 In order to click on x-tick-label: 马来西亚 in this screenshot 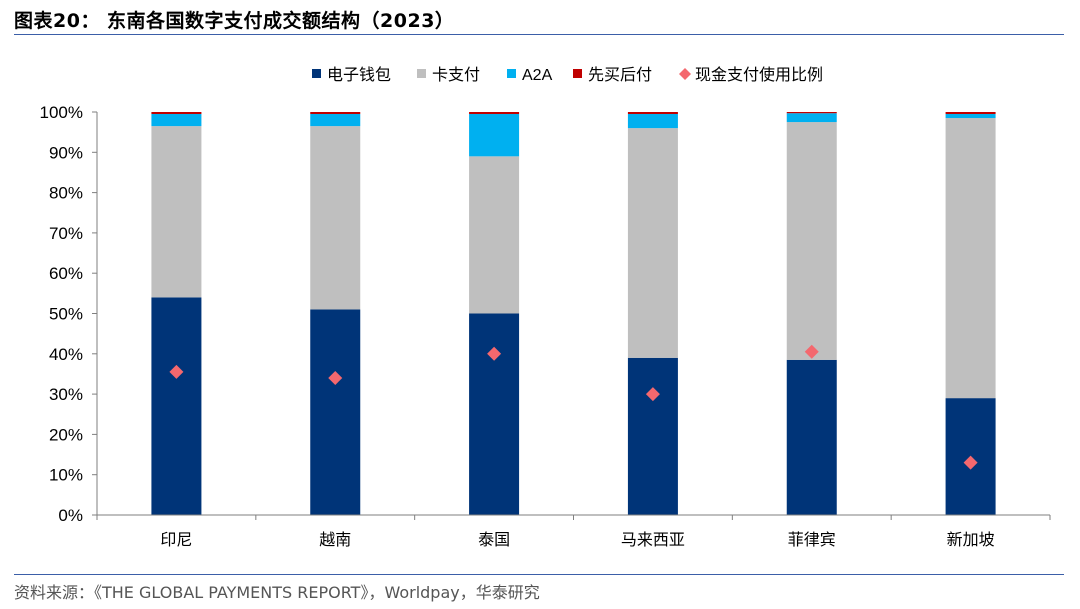, I will do `click(653, 539)`.